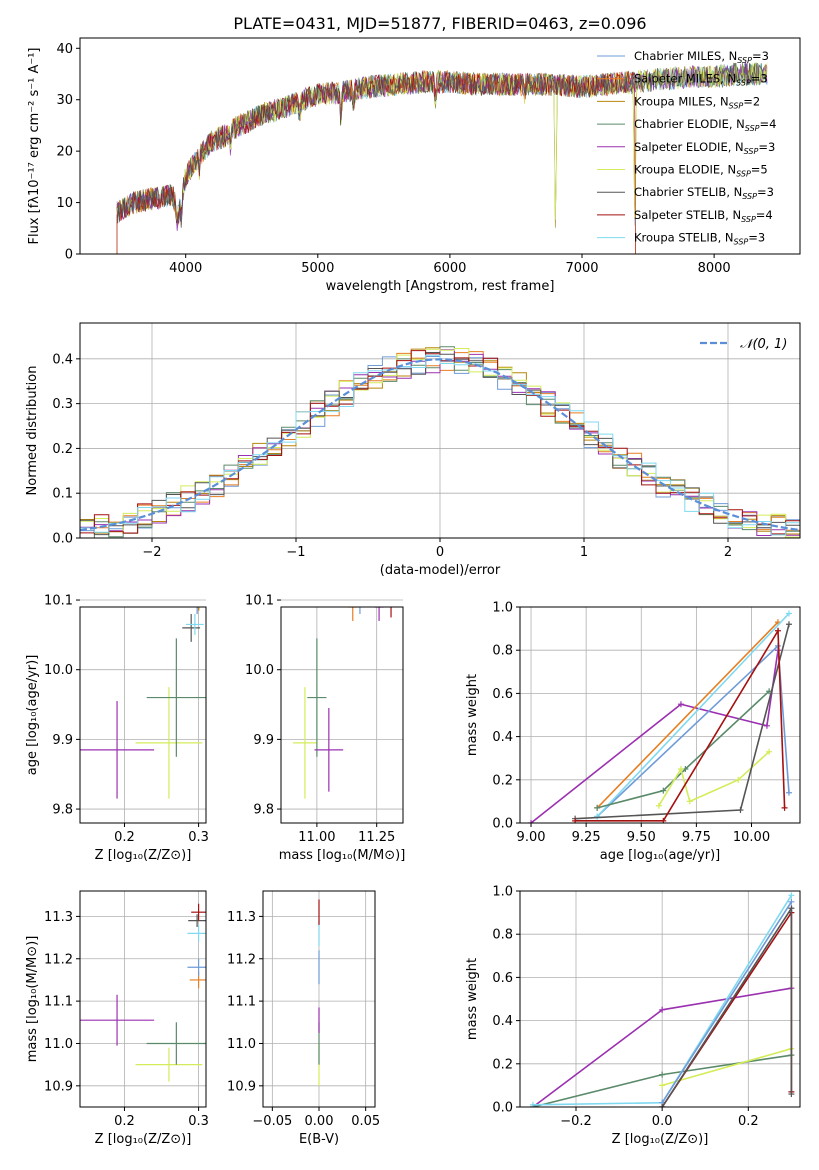 This screenshot has height=1170, width=819. Describe the element at coordinates (662, 1121) in the screenshot. I see `x-tick-label: 0.0` at that location.